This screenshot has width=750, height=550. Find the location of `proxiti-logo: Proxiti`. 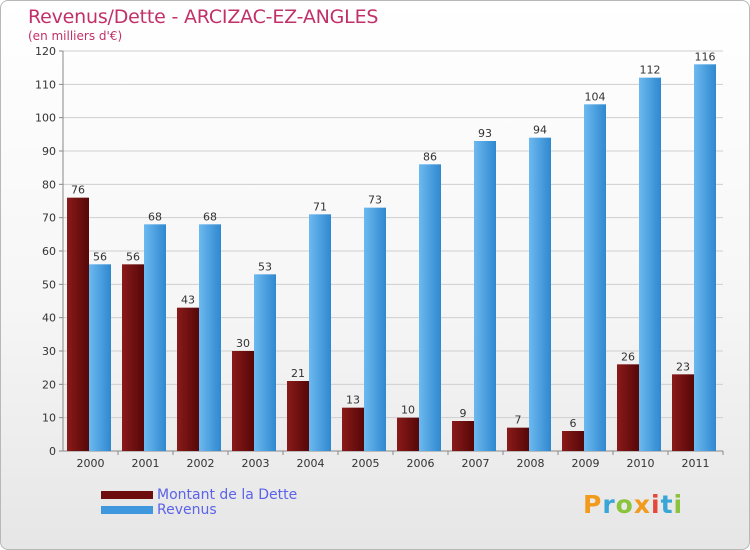

proxiti-logo: Proxiti is located at coordinates (633, 504).